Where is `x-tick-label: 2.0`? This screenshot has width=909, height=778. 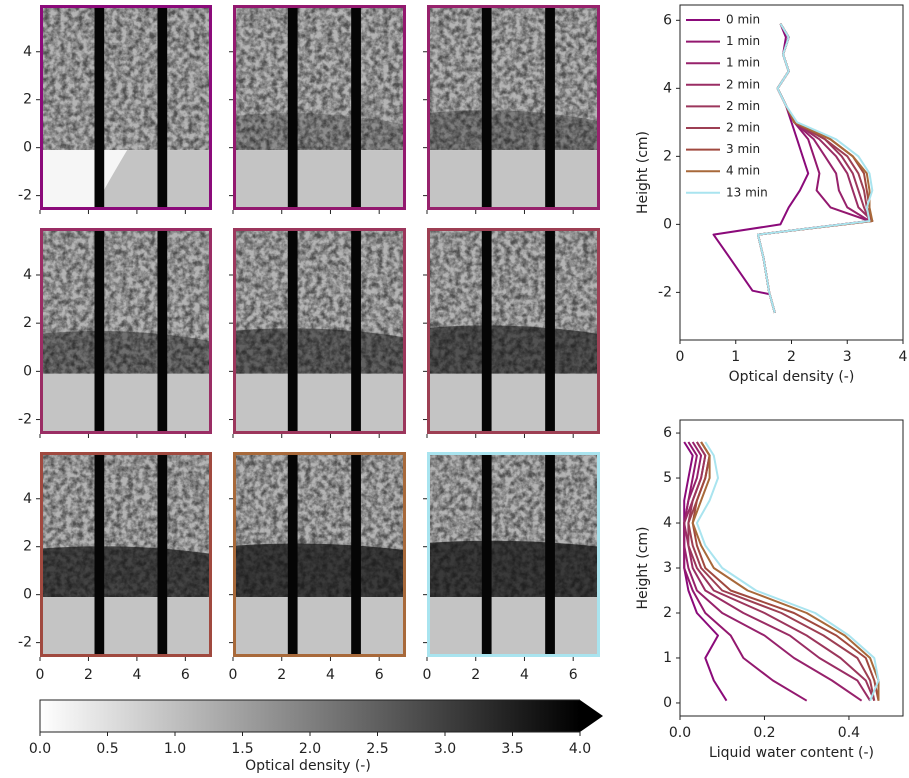 x-tick-label: 2.0 is located at coordinates (310, 749).